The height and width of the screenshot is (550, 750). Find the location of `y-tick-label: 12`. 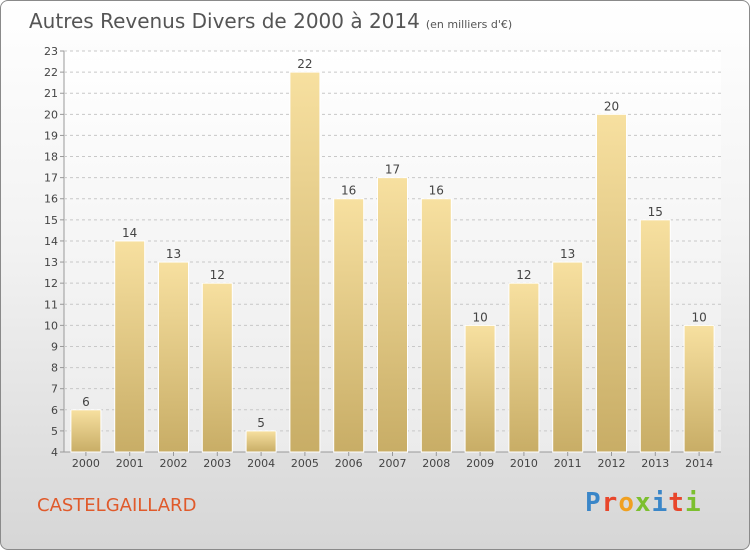

y-tick-label: 12 is located at coordinates (51, 283).